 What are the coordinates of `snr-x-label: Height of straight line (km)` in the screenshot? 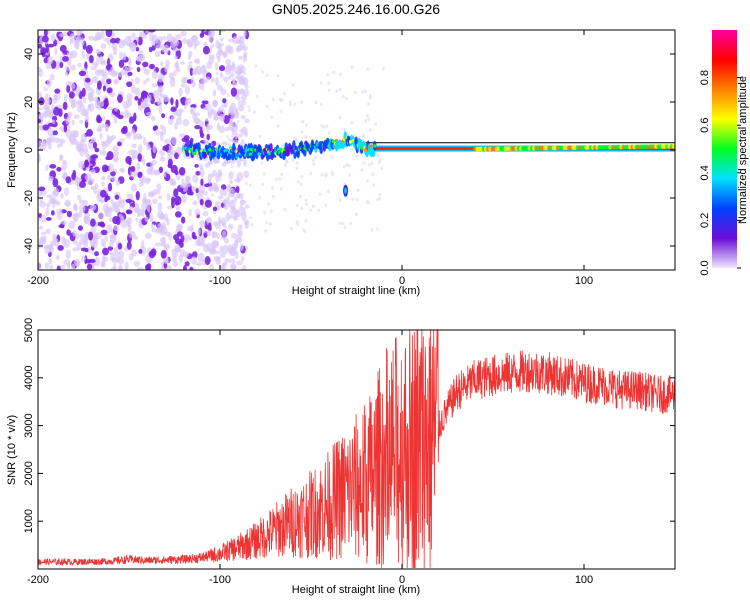 It's located at (356, 590).